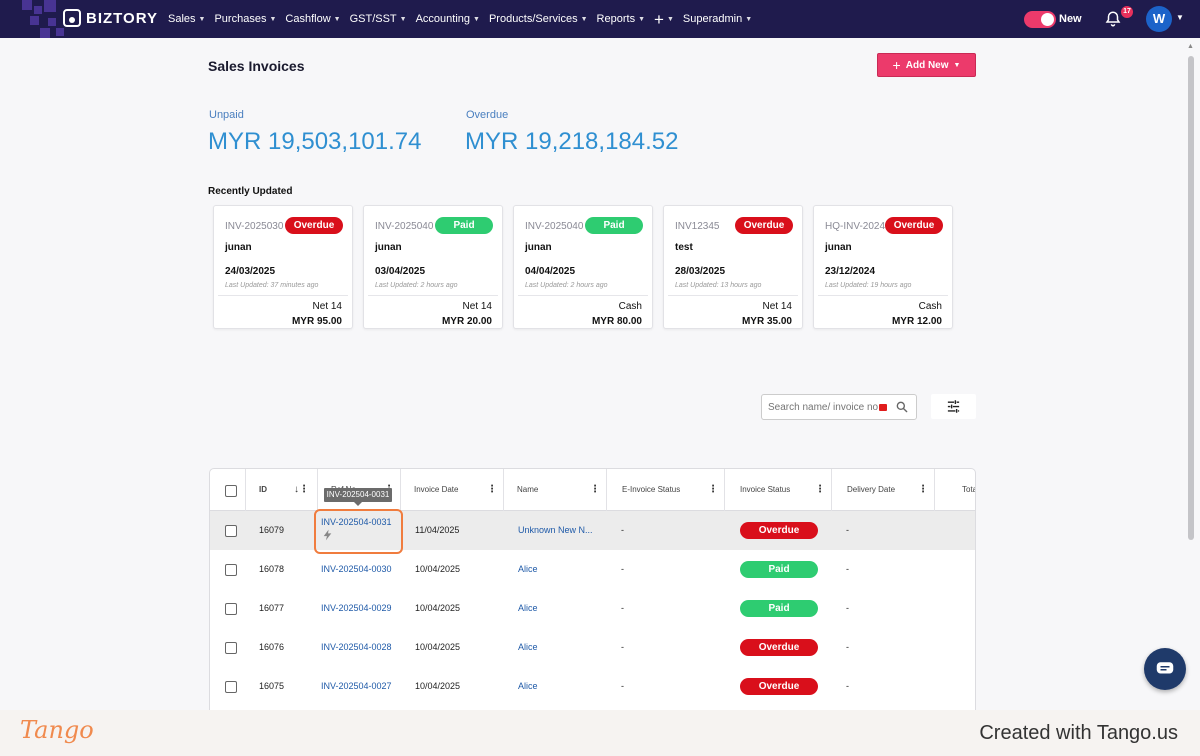 Image resolution: width=1200 pixels, height=756 pixels. I want to click on menu-purchases: Purchases ▼, so click(245, 19).